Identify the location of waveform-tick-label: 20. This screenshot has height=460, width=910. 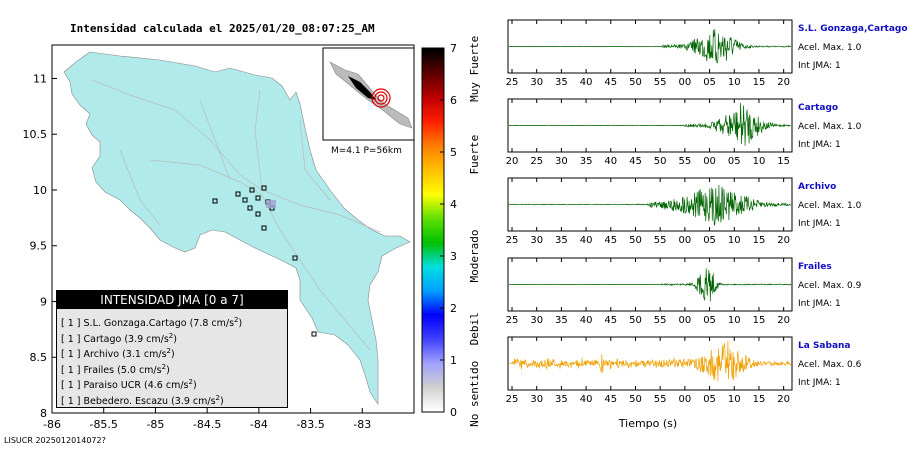
(783, 320).